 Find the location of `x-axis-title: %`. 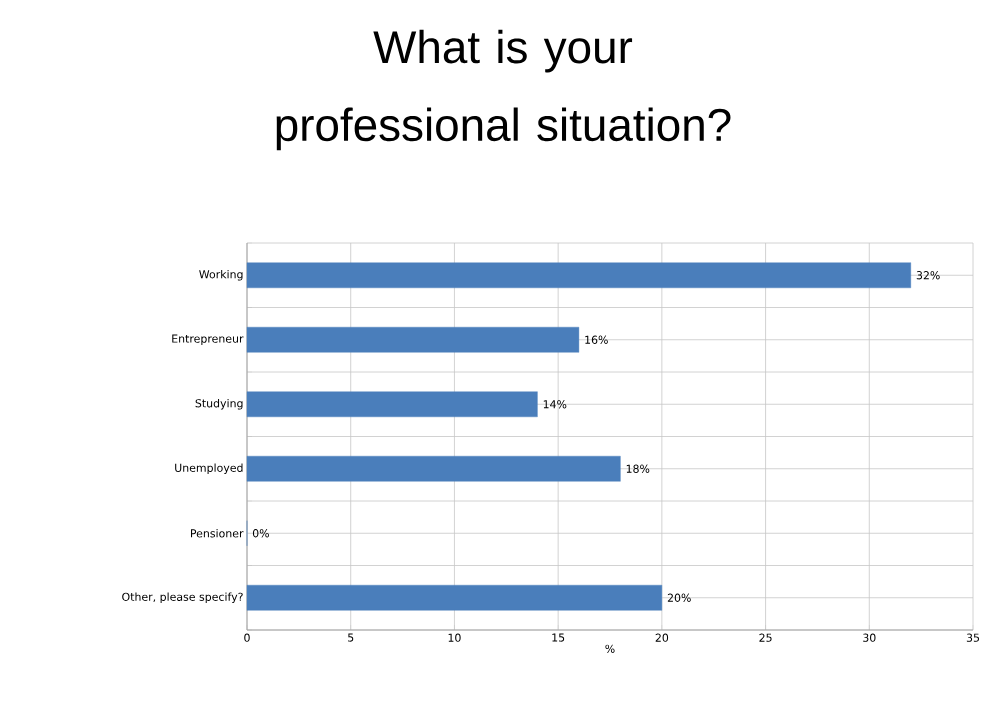

x-axis-title: % is located at coordinates (610, 648).